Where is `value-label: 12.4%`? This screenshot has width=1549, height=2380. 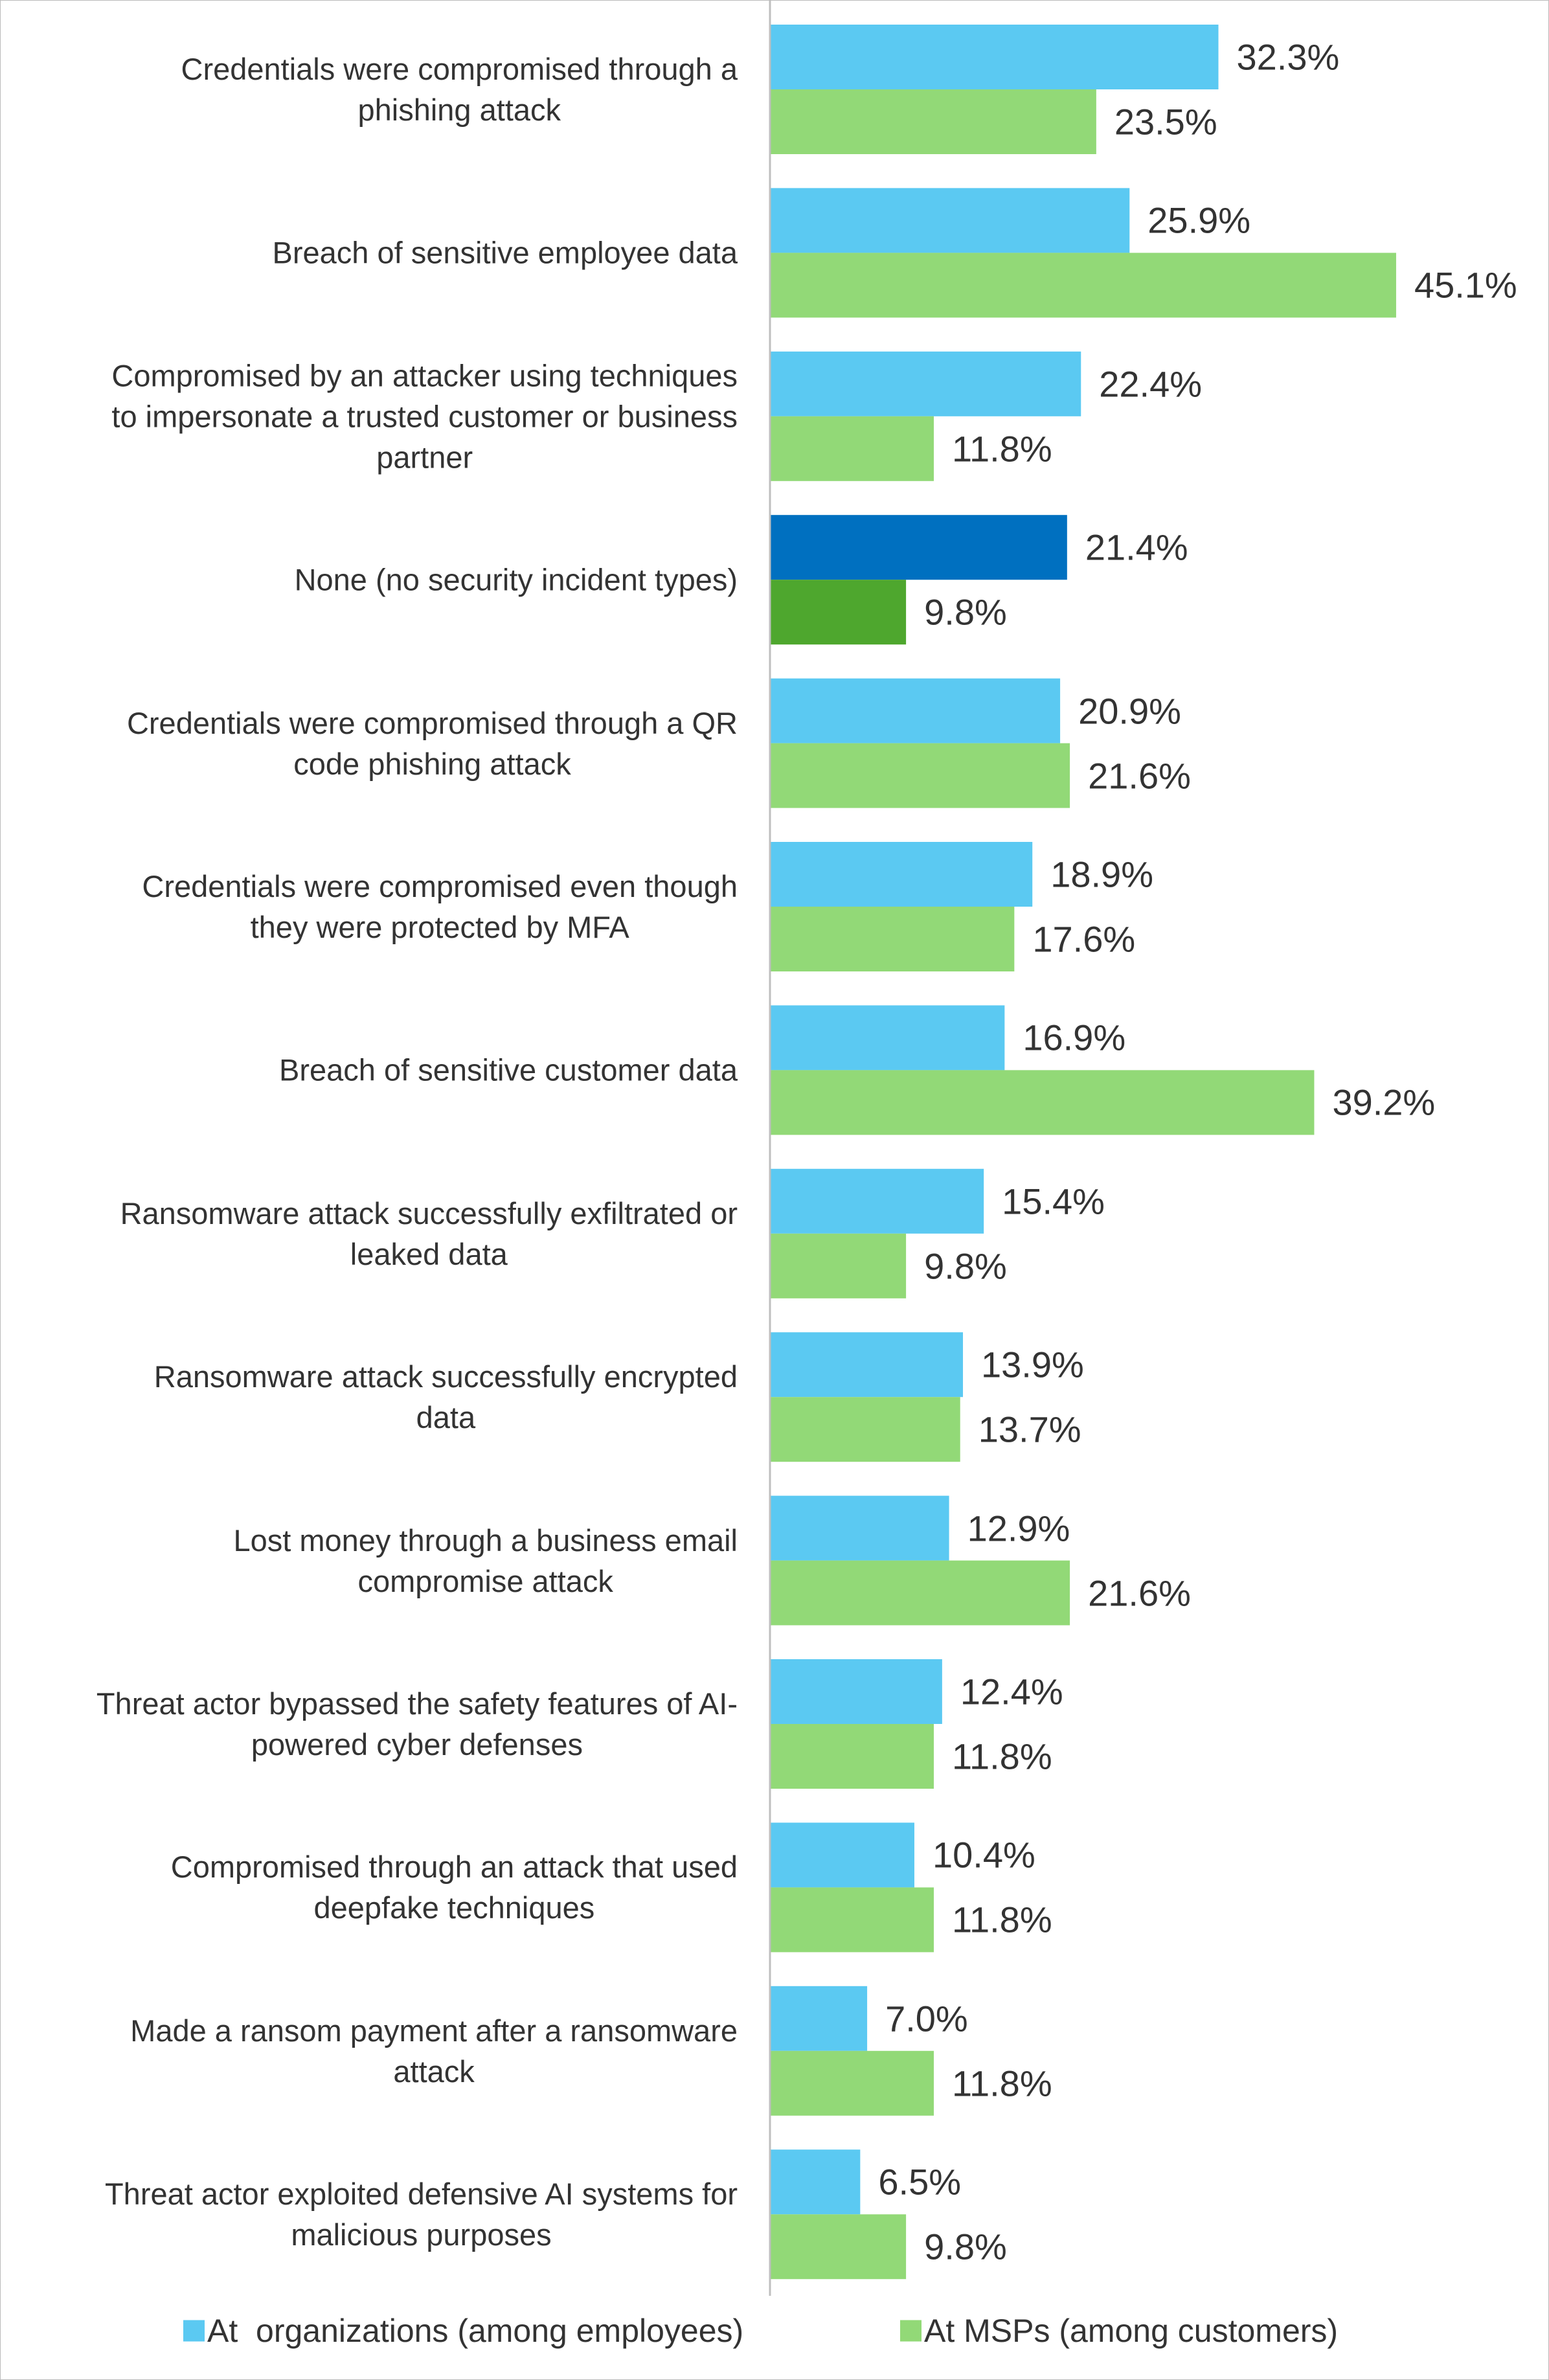
value-label: 12.4% is located at coordinates (1011, 1691).